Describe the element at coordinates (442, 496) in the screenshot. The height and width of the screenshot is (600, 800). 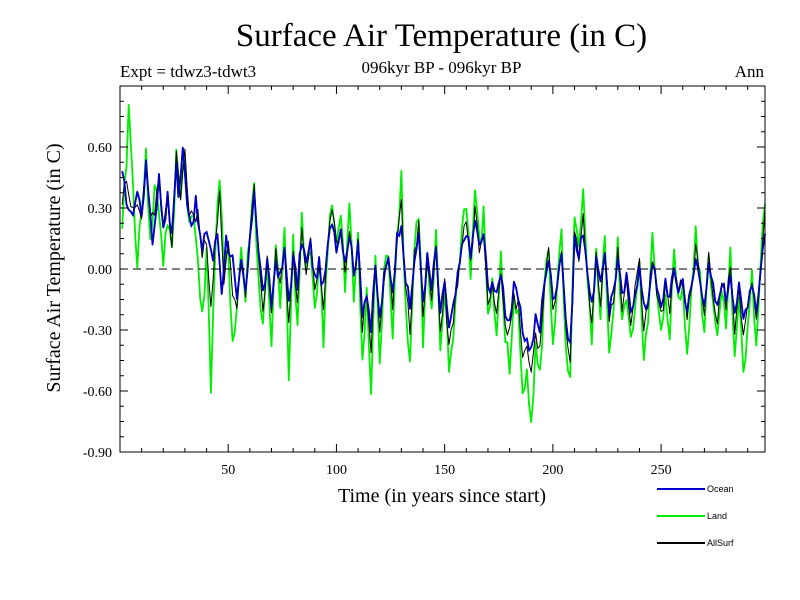
I see `x-axis-label: Time (in years since start)` at that location.